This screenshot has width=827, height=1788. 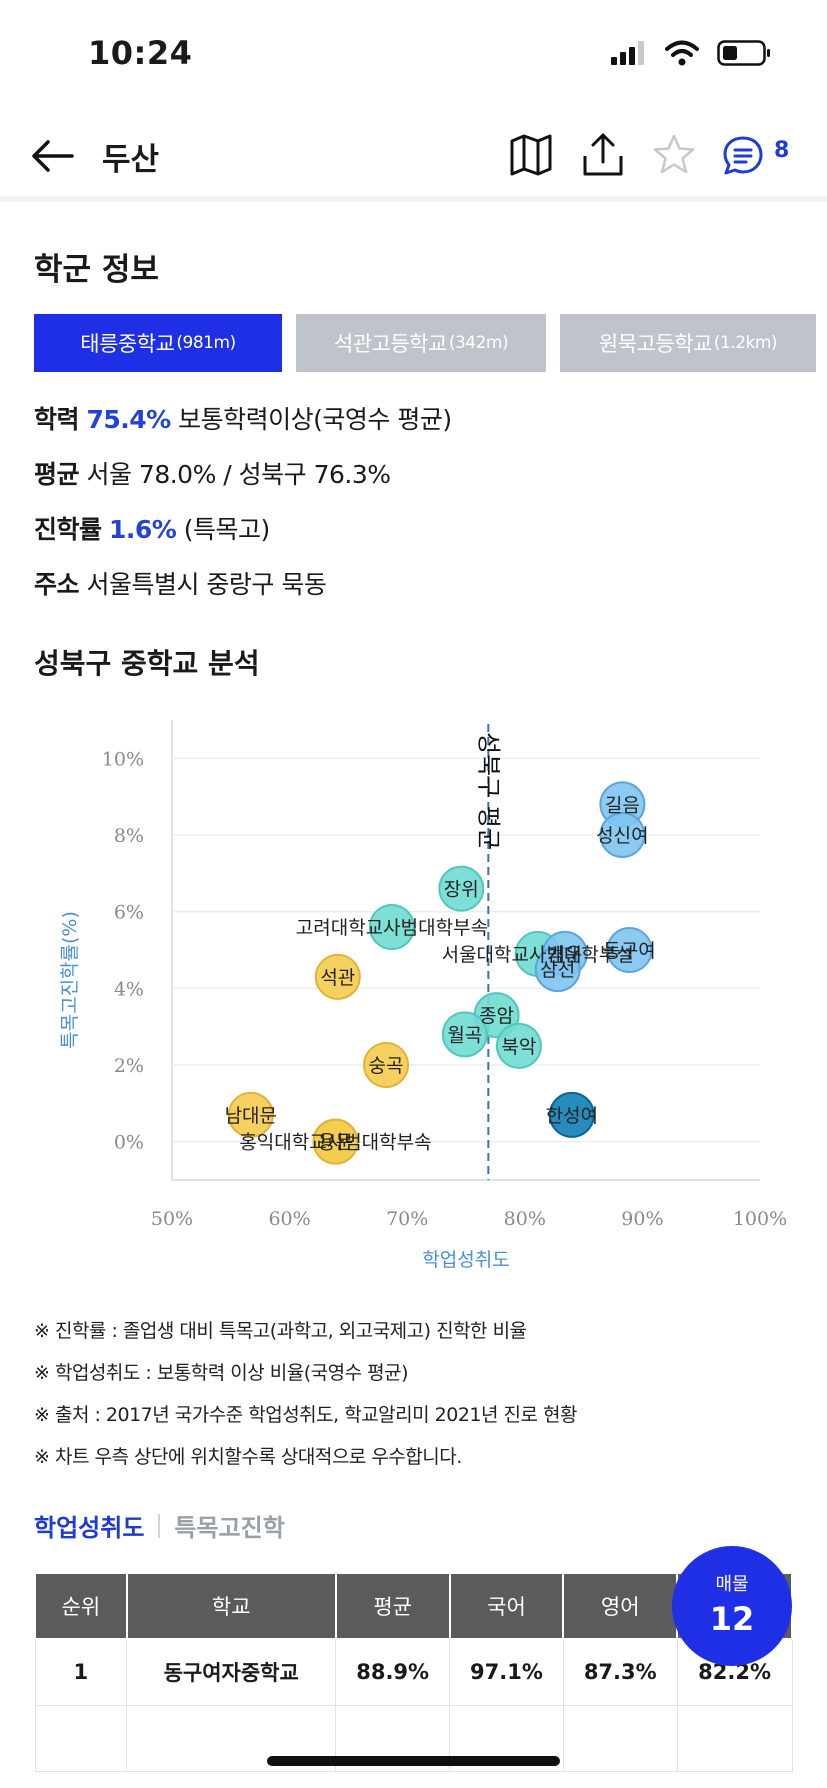 I want to click on status-icons, so click(x=691, y=53).